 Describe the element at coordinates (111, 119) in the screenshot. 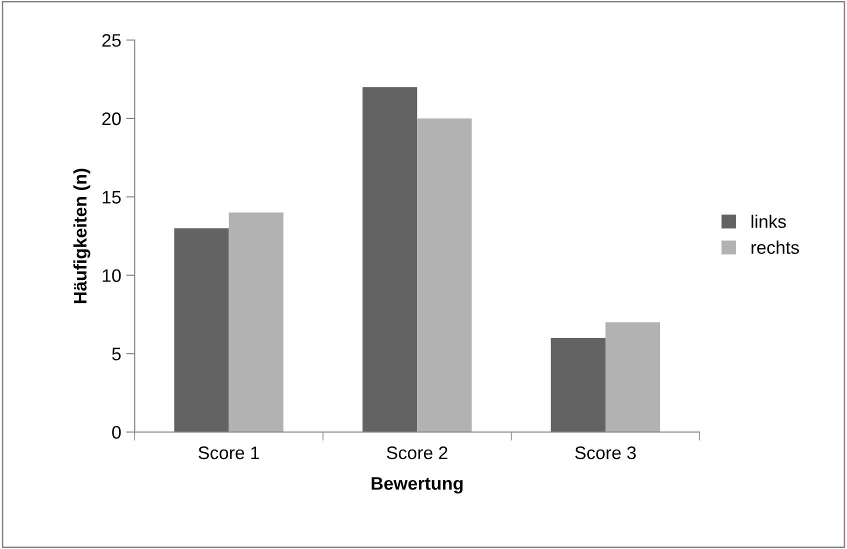

I see `y-tick-label: 20` at that location.